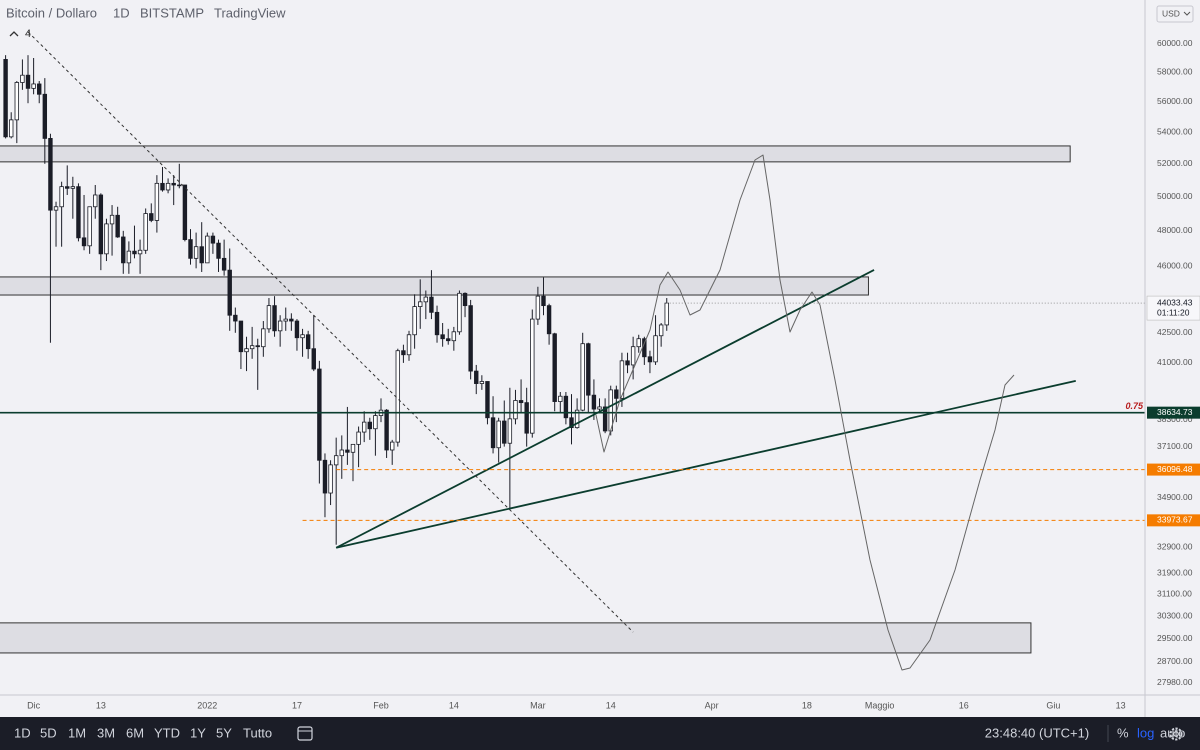 This screenshot has width=1200, height=750. I want to click on source: TradingView, so click(250, 12).